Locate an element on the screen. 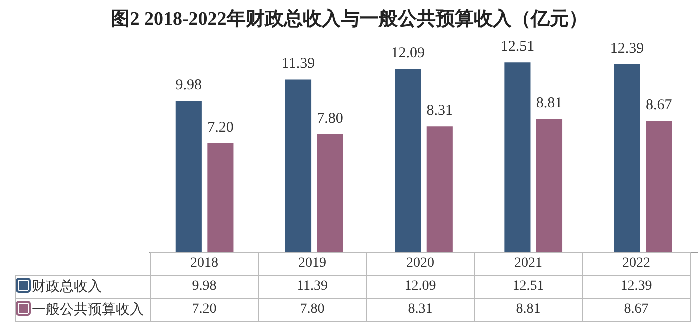 This screenshot has height=331, width=699. x-tick-label: 2020 is located at coordinates (420, 264).